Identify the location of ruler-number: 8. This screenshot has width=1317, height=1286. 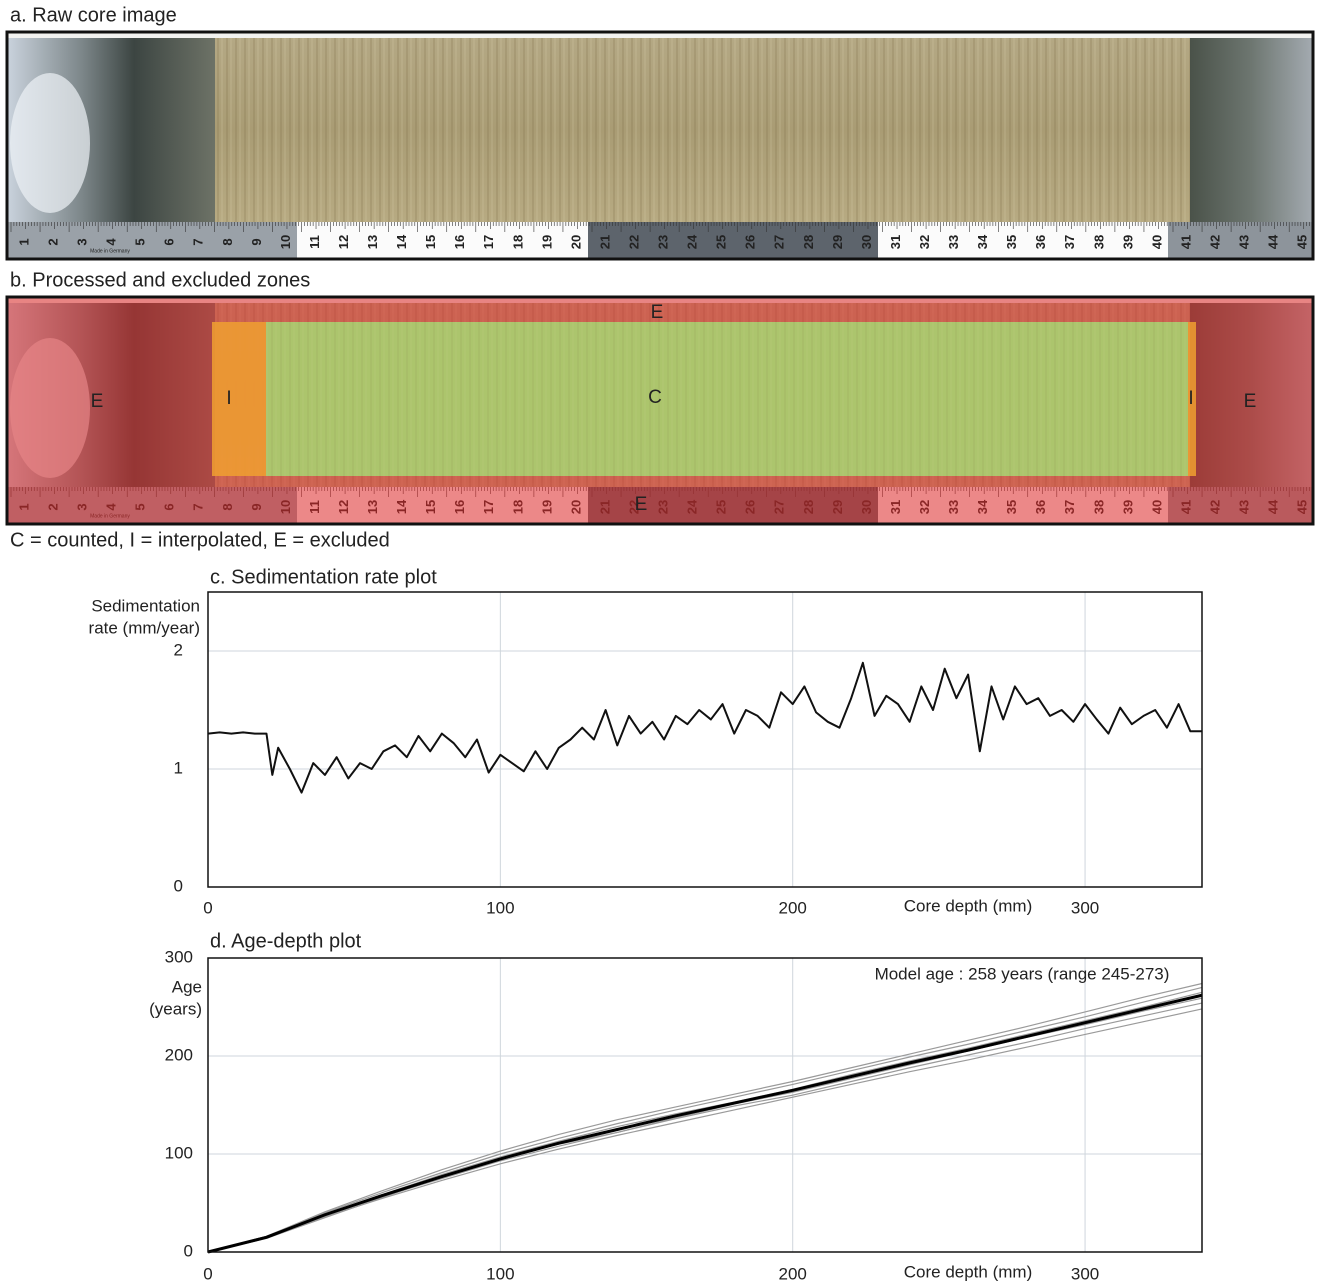
(227, 241).